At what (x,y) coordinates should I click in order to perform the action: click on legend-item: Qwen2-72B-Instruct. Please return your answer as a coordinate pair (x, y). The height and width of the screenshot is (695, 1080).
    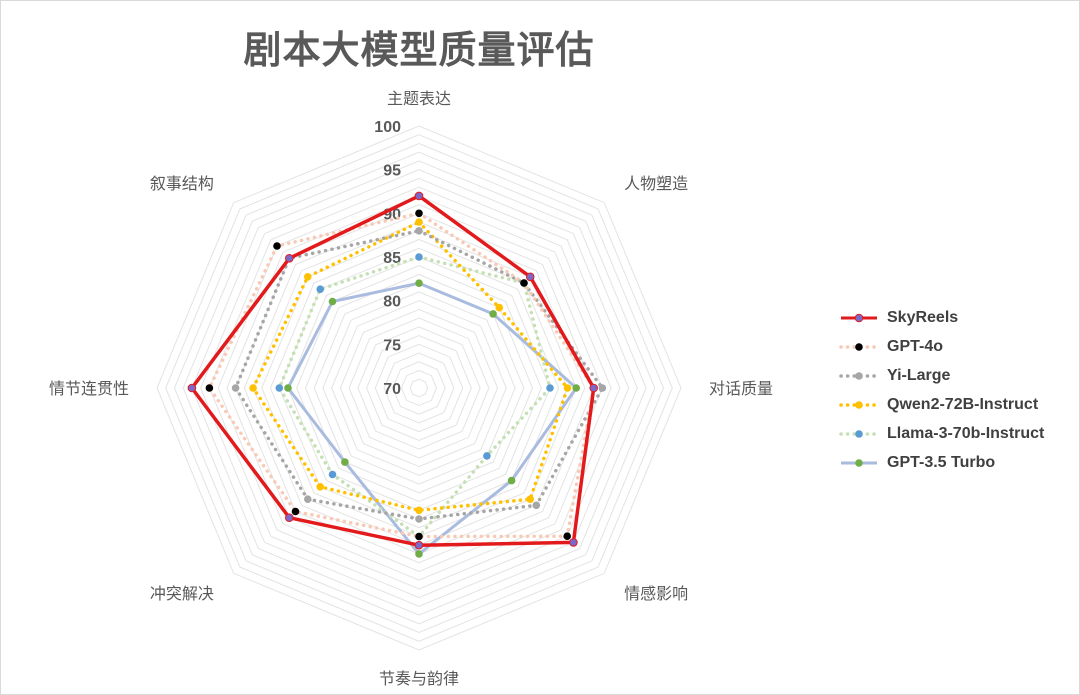
    Looking at the image, I should click on (959, 404).